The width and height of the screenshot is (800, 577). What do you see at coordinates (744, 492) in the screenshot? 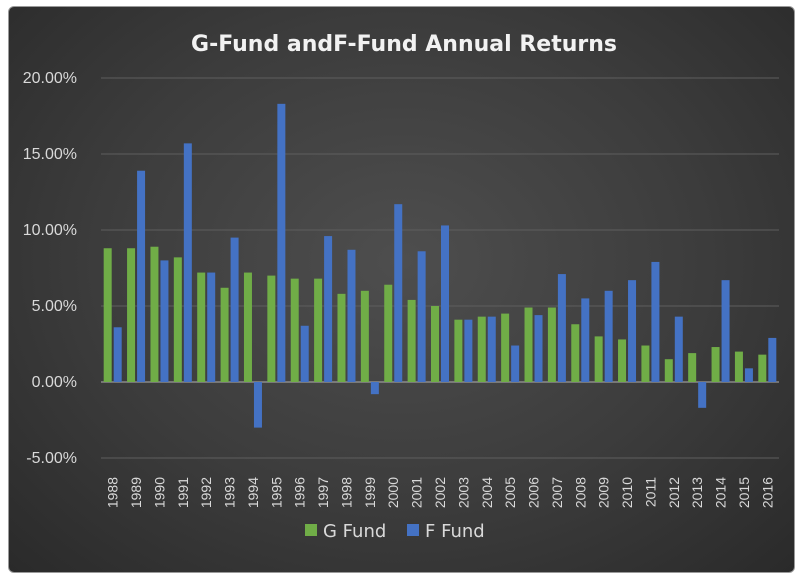
I see `x-tick-label: 2015` at bounding box center [744, 492].